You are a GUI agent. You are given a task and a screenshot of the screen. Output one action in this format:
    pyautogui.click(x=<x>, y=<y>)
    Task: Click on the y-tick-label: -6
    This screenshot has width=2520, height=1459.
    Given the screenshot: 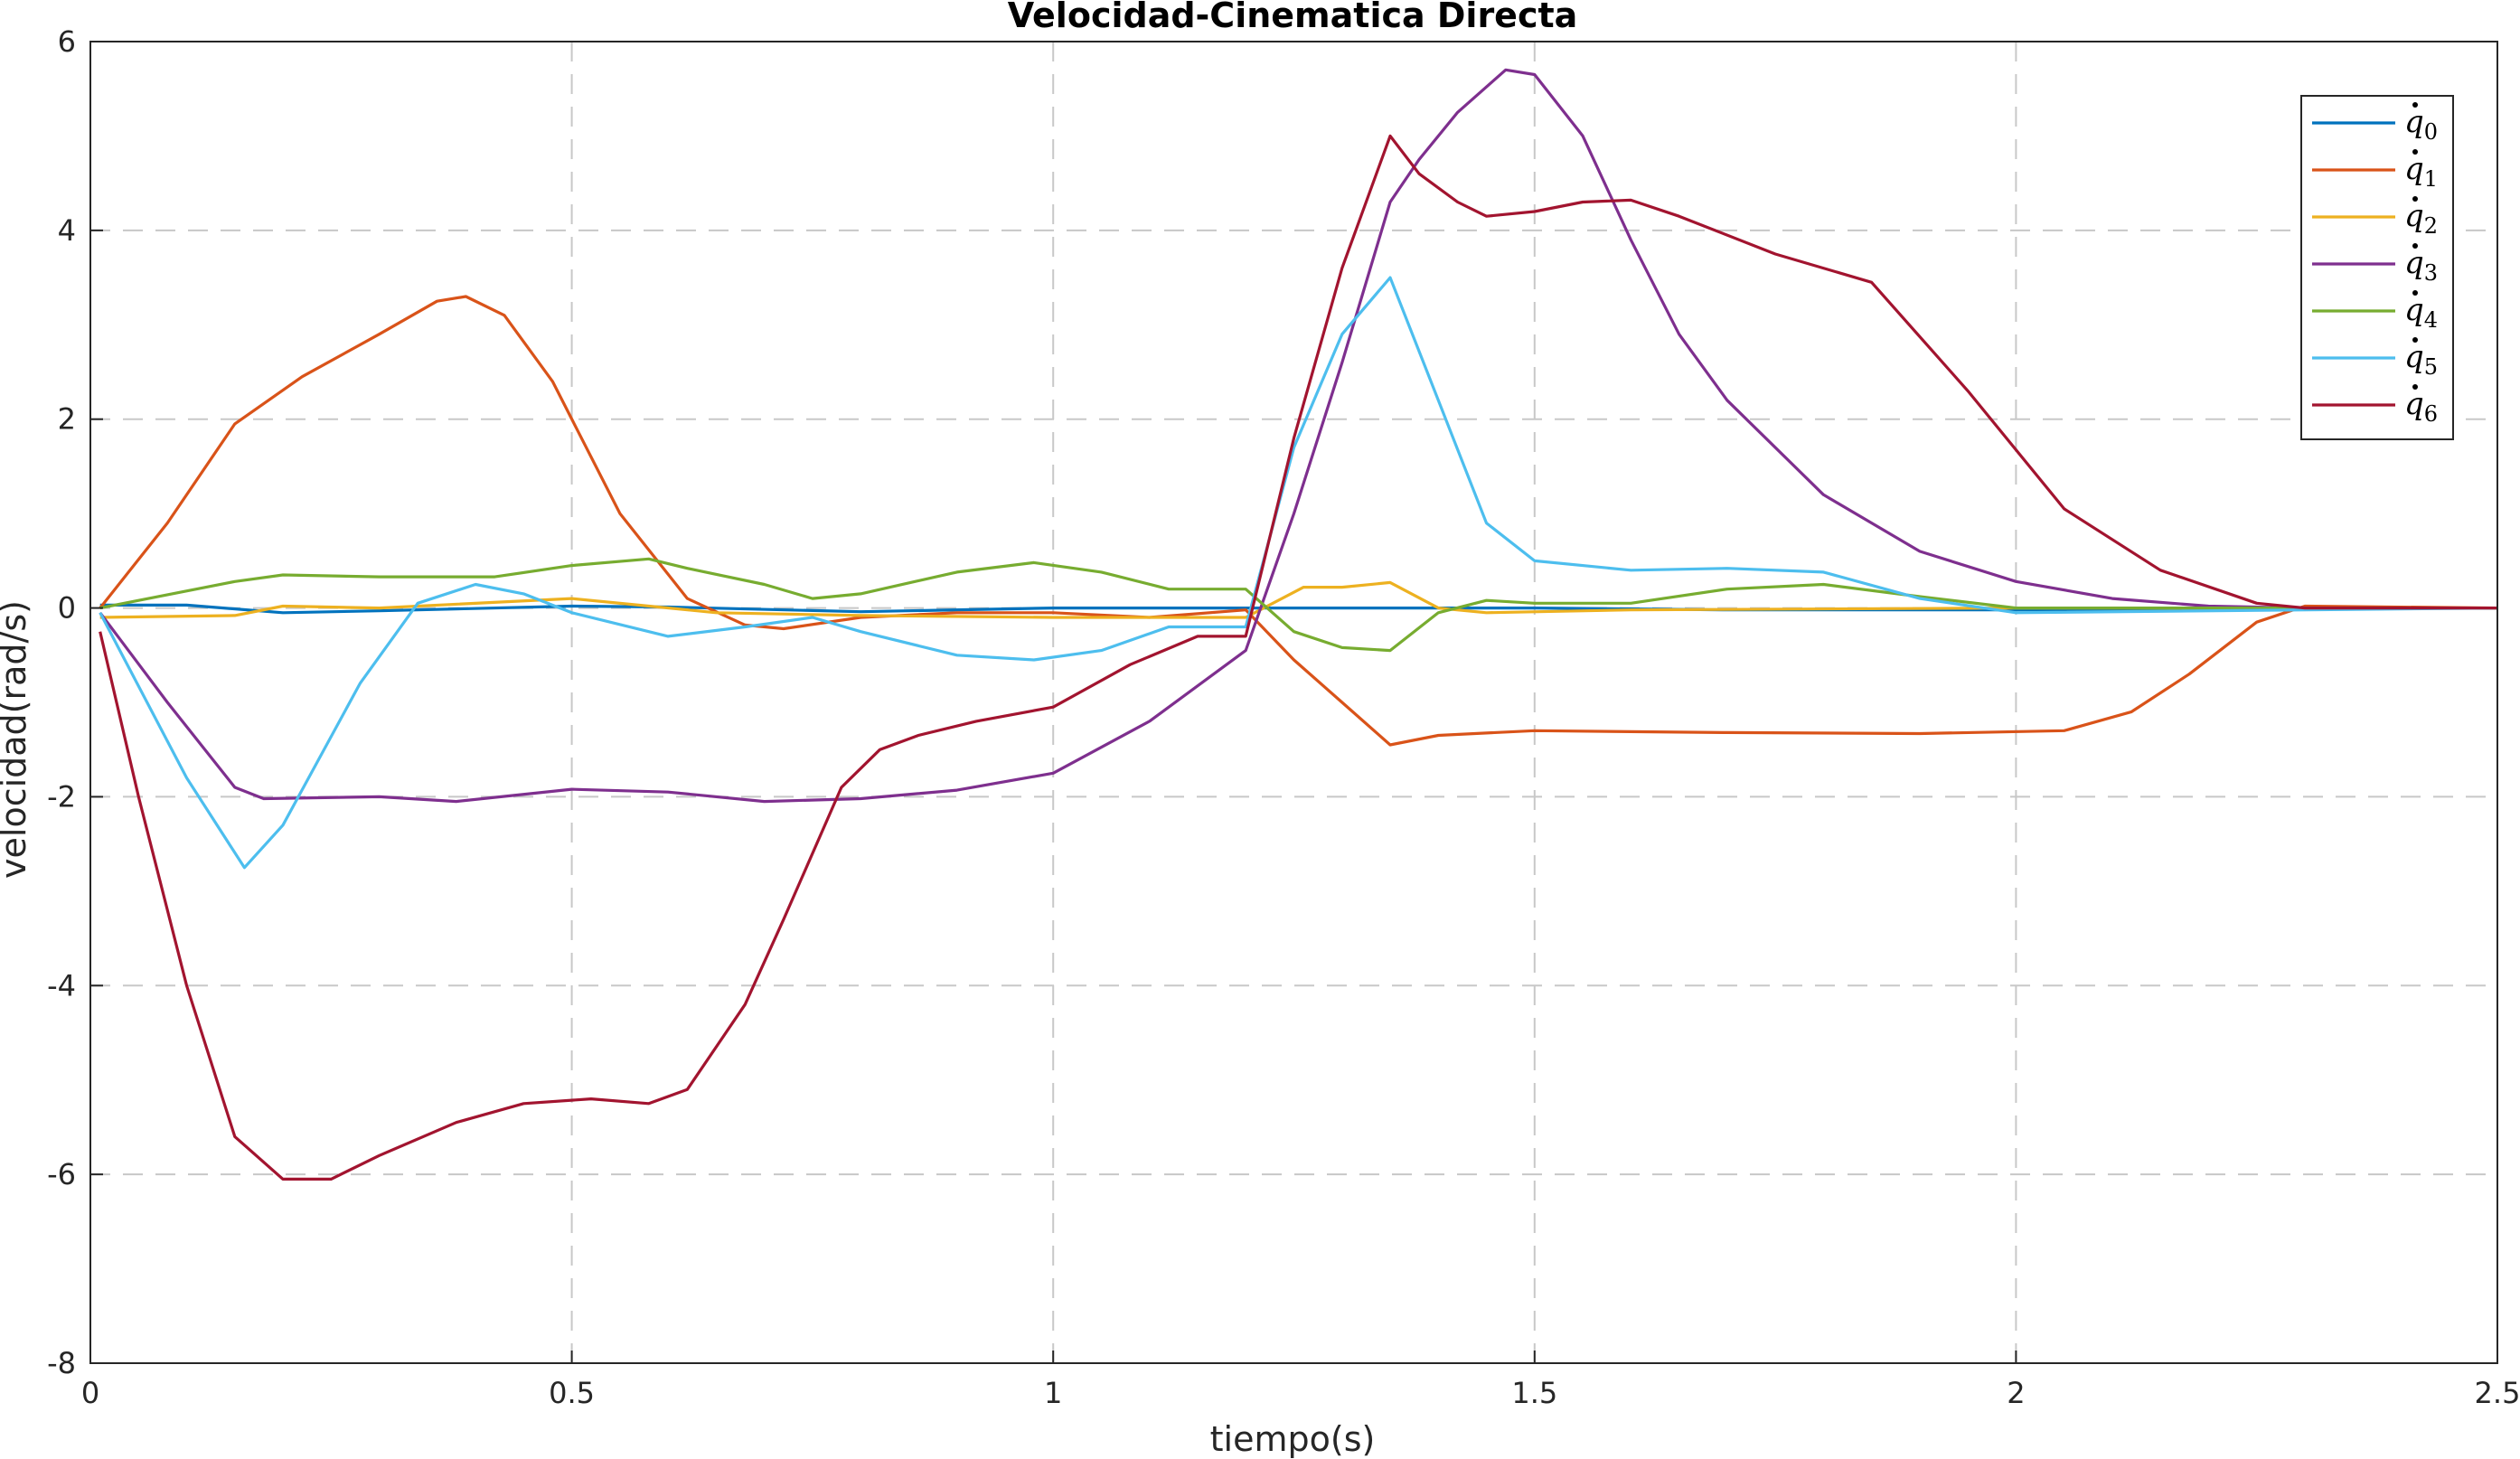 What is the action you would take?
    pyautogui.click(x=62, y=1174)
    